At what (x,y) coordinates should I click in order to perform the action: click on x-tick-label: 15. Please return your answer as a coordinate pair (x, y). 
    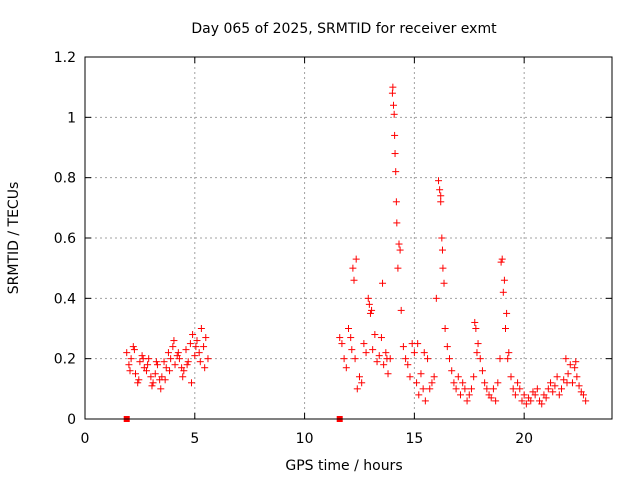
    Looking at the image, I should click on (414, 439).